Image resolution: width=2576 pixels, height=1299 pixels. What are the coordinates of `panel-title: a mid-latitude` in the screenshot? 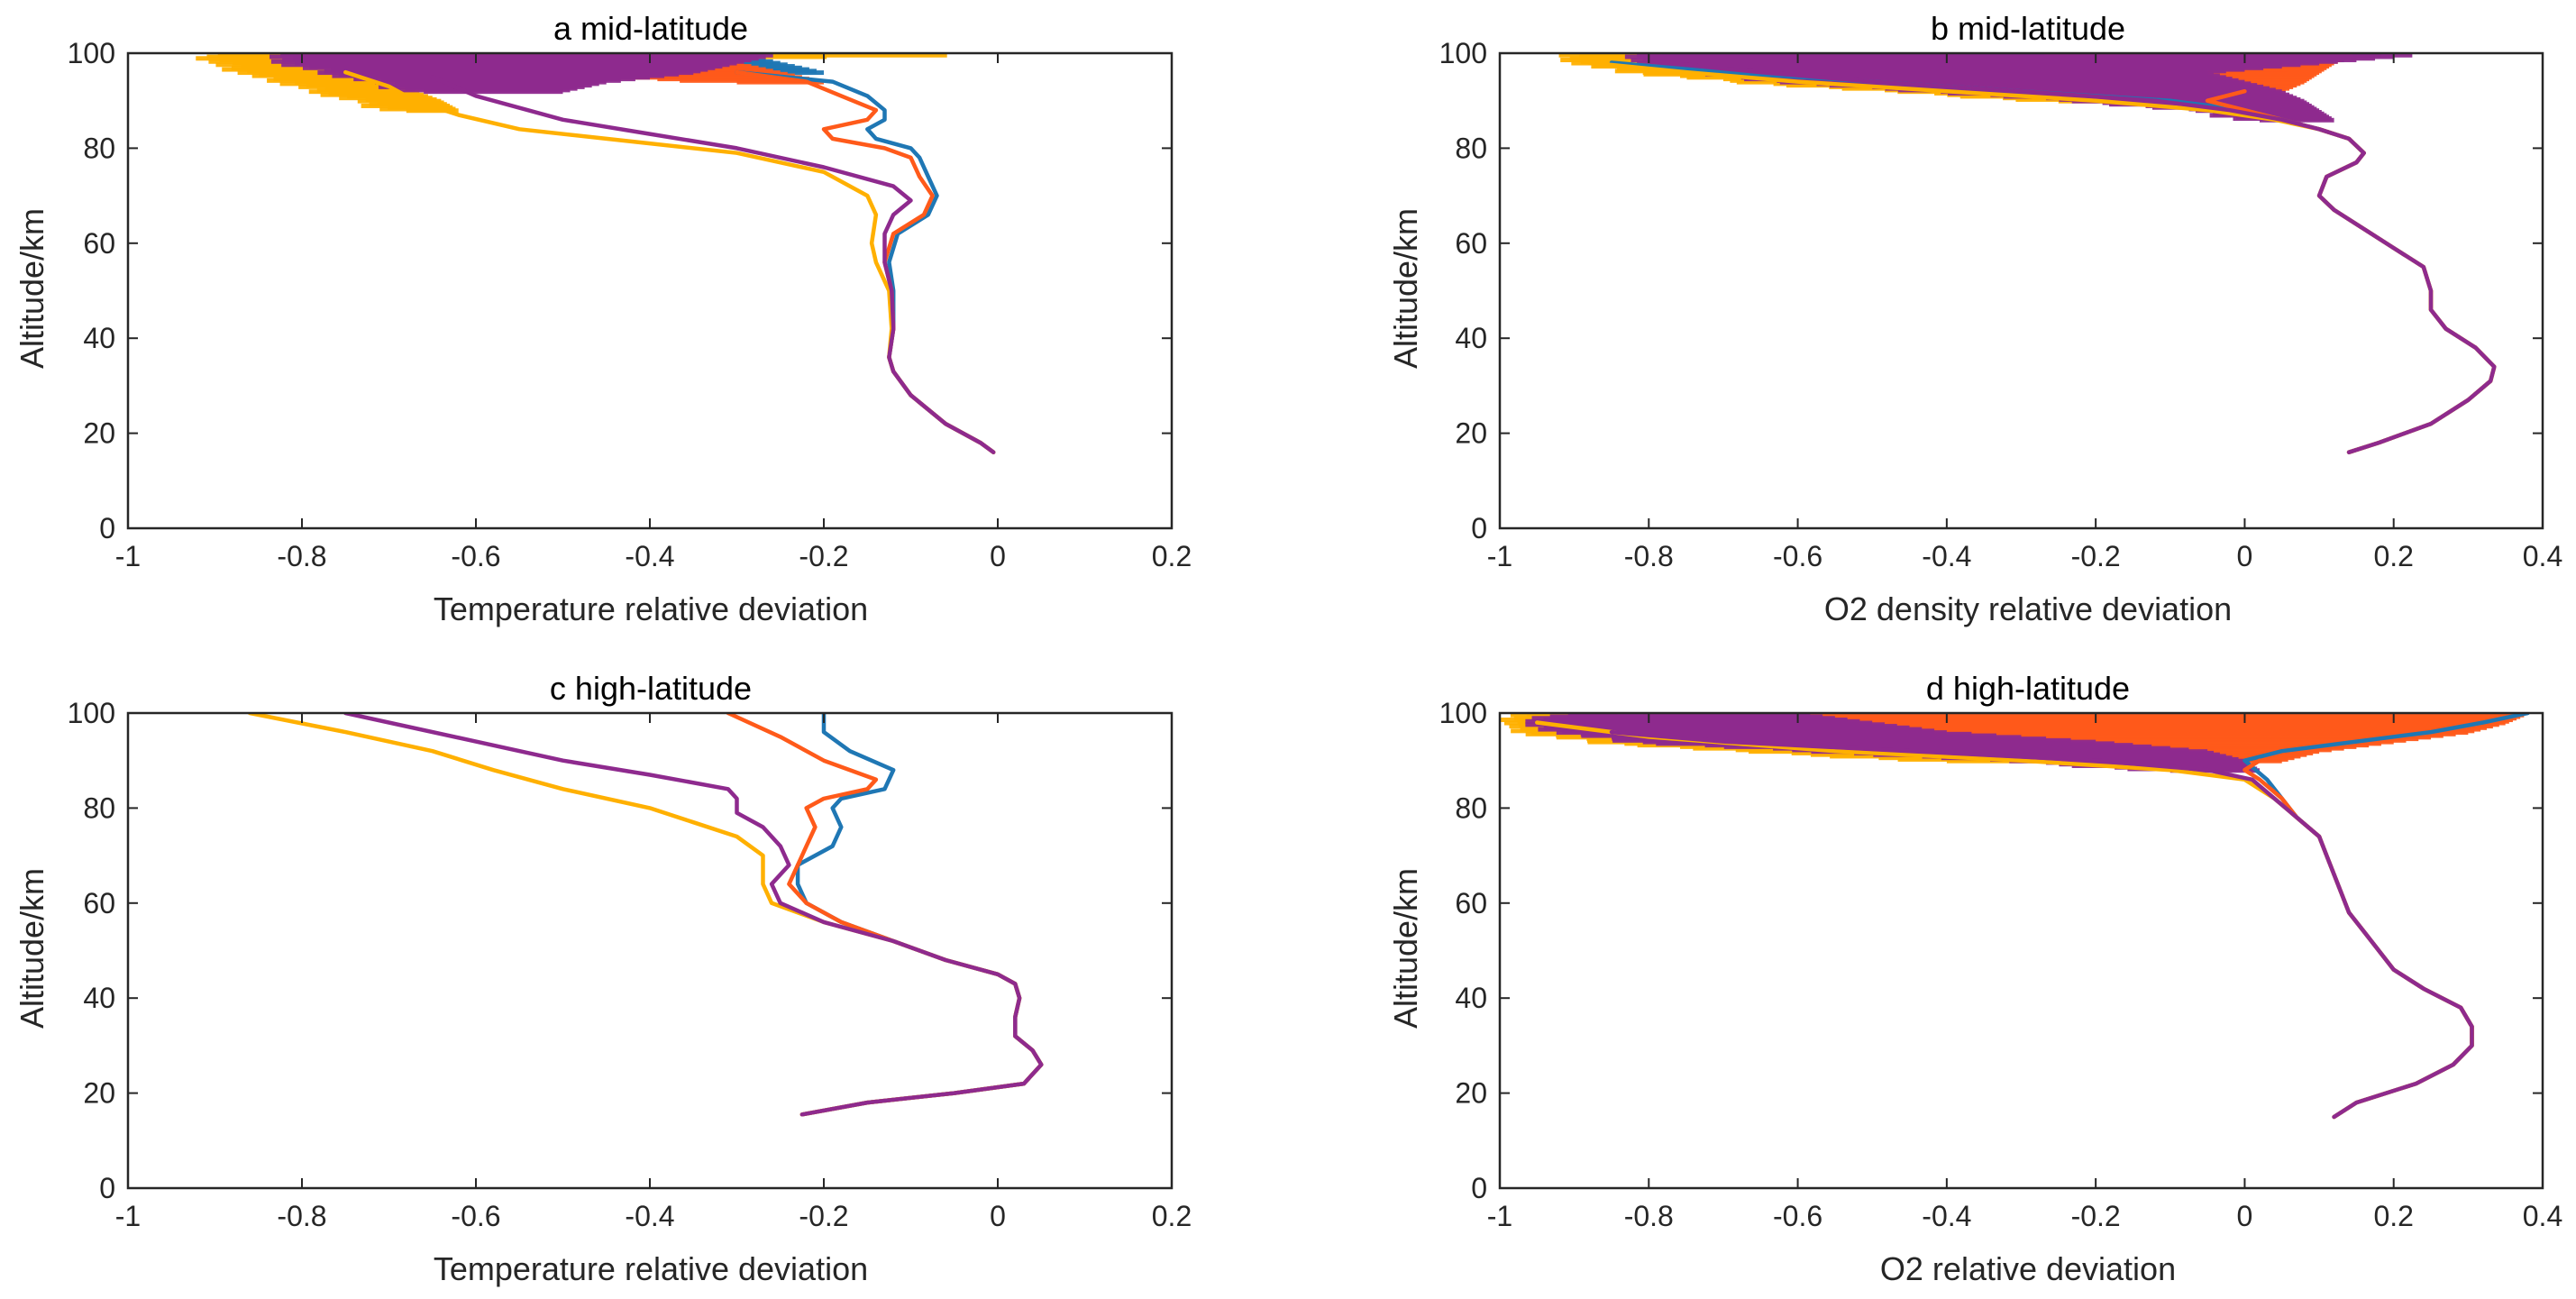 It's located at (650, 29).